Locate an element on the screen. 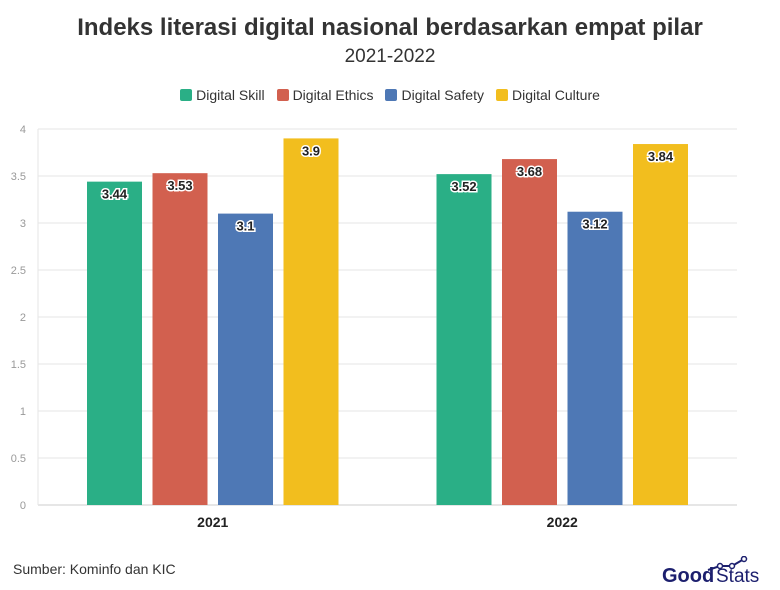 This screenshot has height=590, width=780. legend-item-digital-safety: Digital Safety is located at coordinates (434, 95).